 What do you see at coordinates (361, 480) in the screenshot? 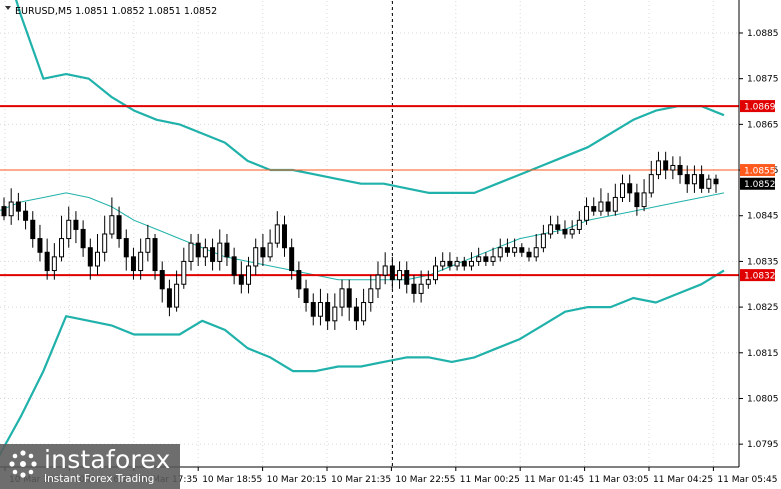
I see `x-tick-label: 10 Mar 21:35` at bounding box center [361, 480].